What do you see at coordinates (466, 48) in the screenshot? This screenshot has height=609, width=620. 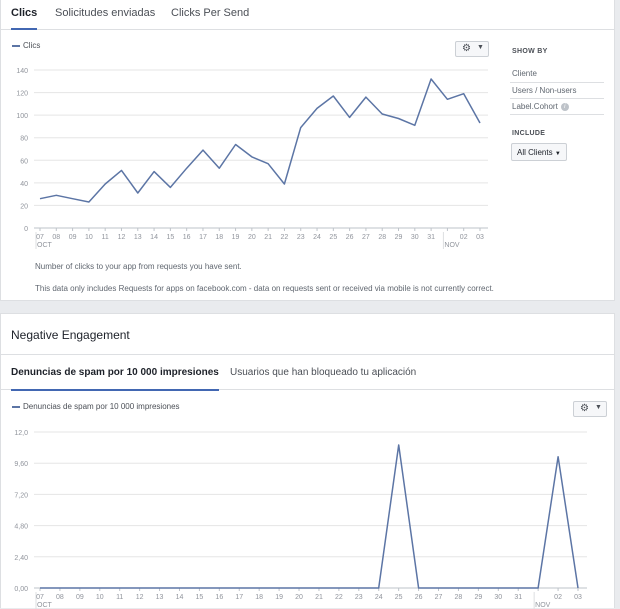 I see `gear-icon: ⚙` at bounding box center [466, 48].